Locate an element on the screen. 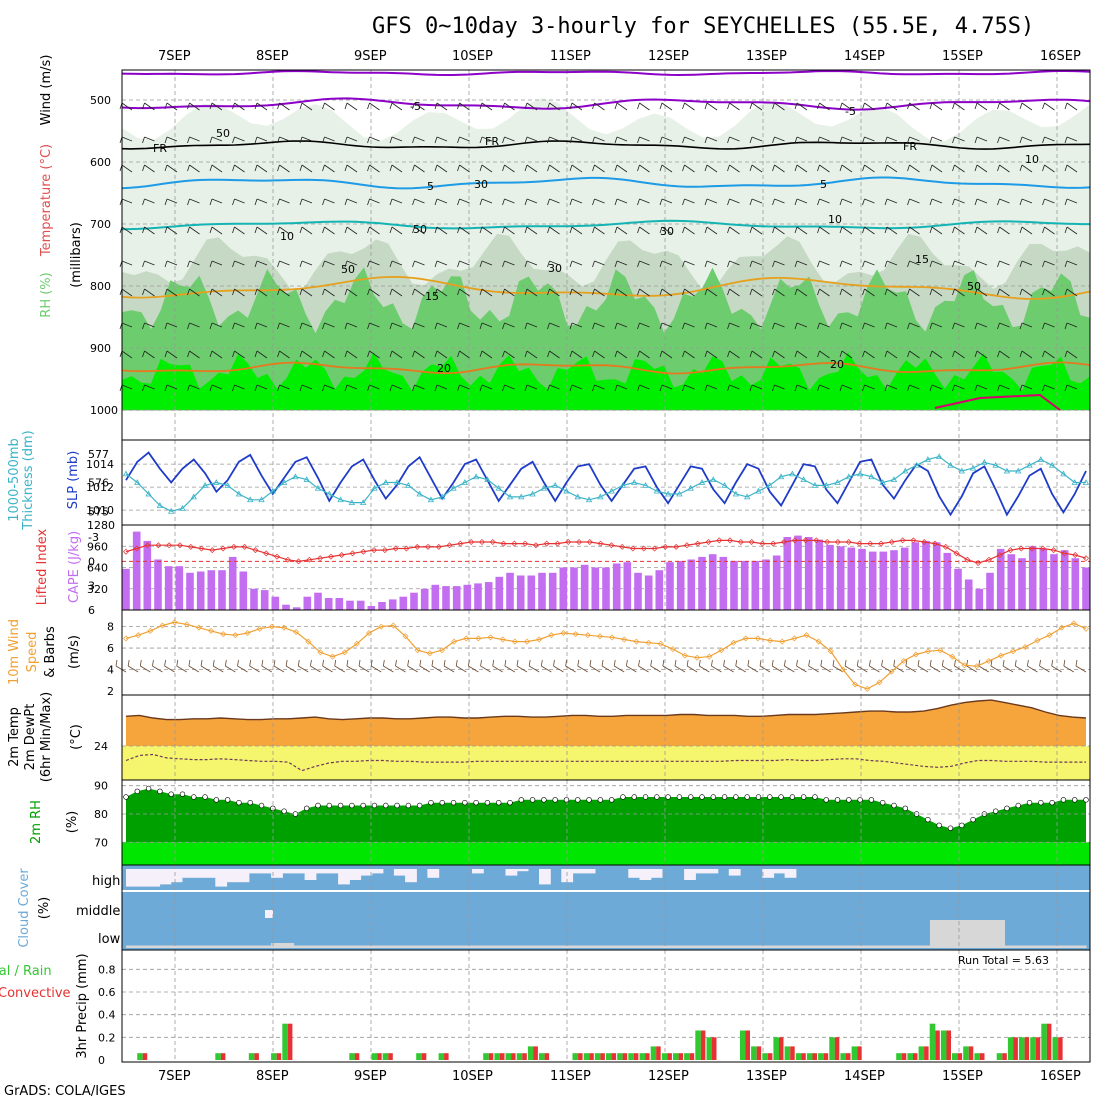  date-label: 8SEP is located at coordinates (272, 56).